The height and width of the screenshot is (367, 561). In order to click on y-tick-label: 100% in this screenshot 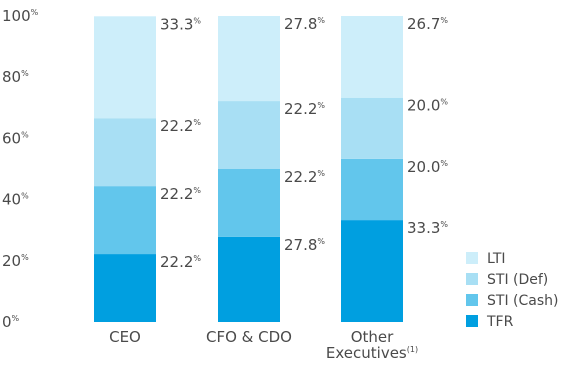, I will do `click(20, 16)`.